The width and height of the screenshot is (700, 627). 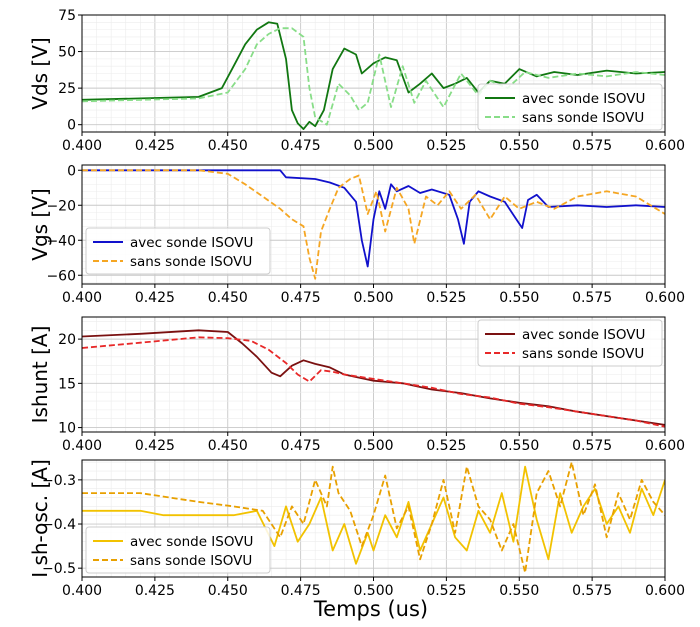 What do you see at coordinates (40, 518) in the screenshot?
I see `y-axis-title: I sh-osc. [A]` at bounding box center [40, 518].